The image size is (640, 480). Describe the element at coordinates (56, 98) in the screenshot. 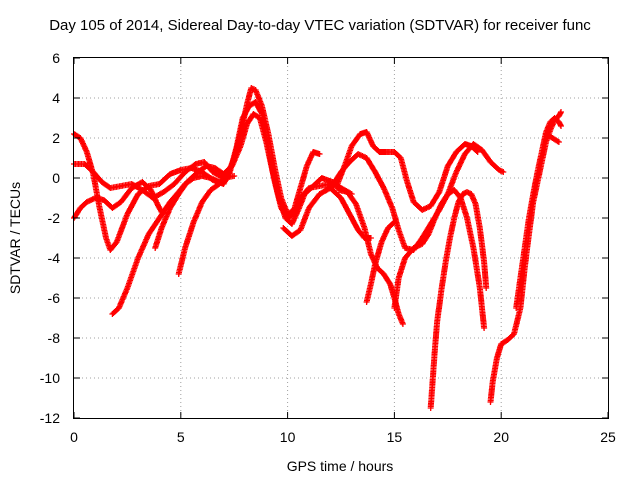

I see `y-tick-label: 4` at that location.